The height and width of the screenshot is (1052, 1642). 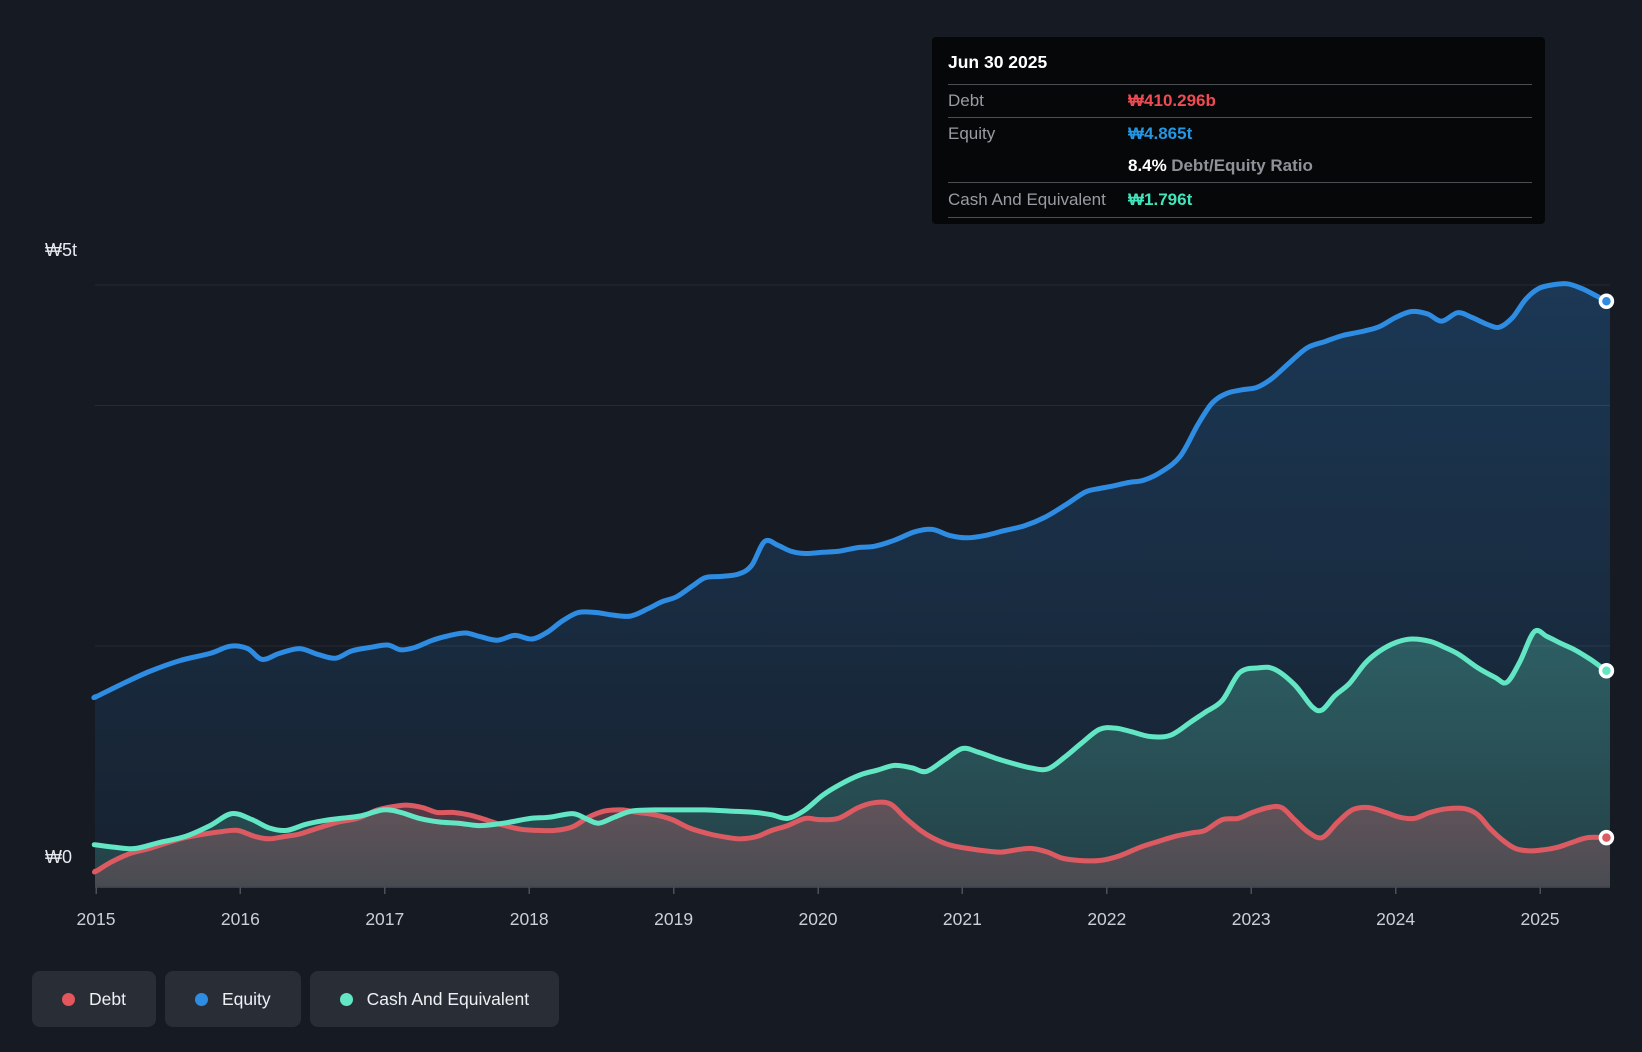 What do you see at coordinates (1606, 837) in the screenshot?
I see `debt-end-dot` at bounding box center [1606, 837].